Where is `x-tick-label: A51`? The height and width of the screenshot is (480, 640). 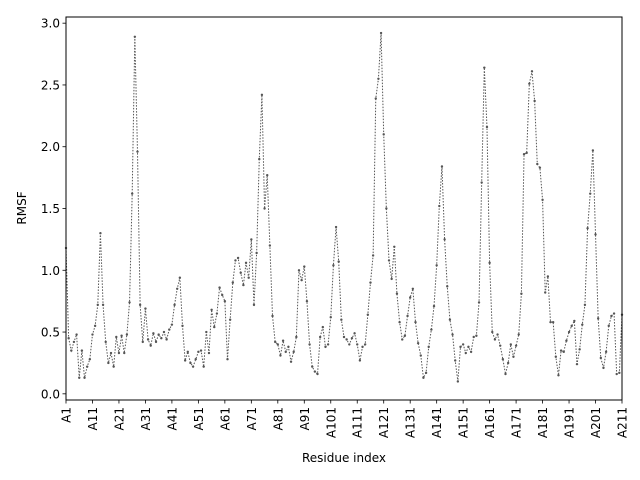
x-tick-label: A51 is located at coordinates (199, 418).